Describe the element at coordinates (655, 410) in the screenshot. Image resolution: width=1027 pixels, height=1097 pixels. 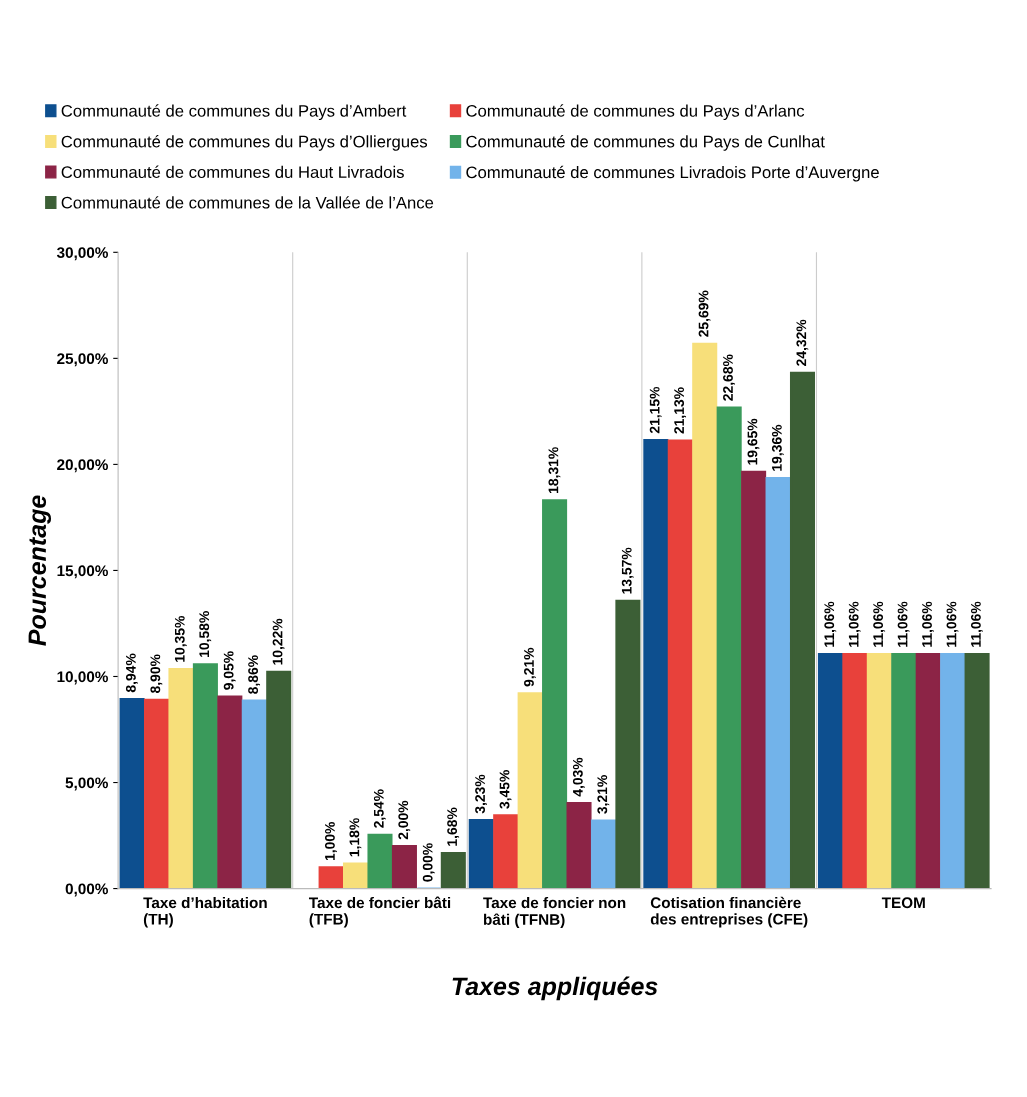
I see `data-label: 21,15%` at that location.